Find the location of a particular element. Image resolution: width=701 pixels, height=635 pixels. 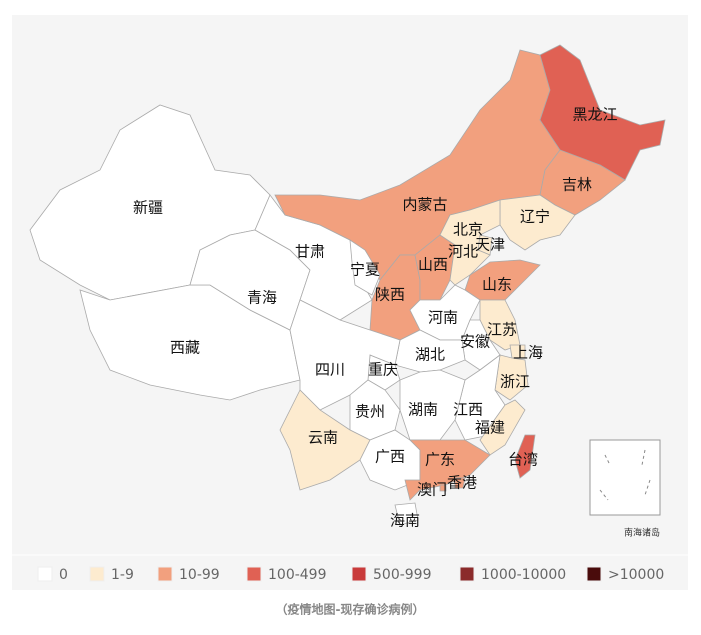

region-label: 北京 is located at coordinates (468, 230).